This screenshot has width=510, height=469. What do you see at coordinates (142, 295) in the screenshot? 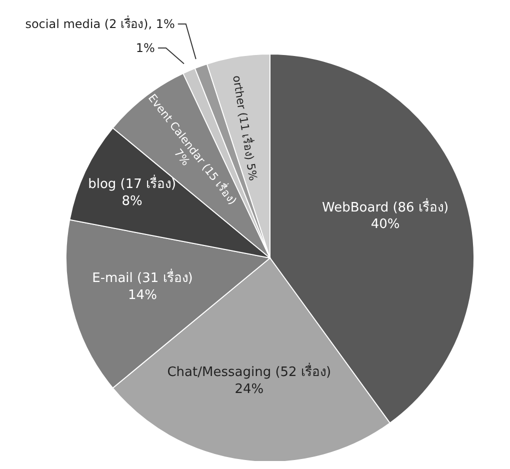
I see `data-label: 14%` at bounding box center [142, 295].